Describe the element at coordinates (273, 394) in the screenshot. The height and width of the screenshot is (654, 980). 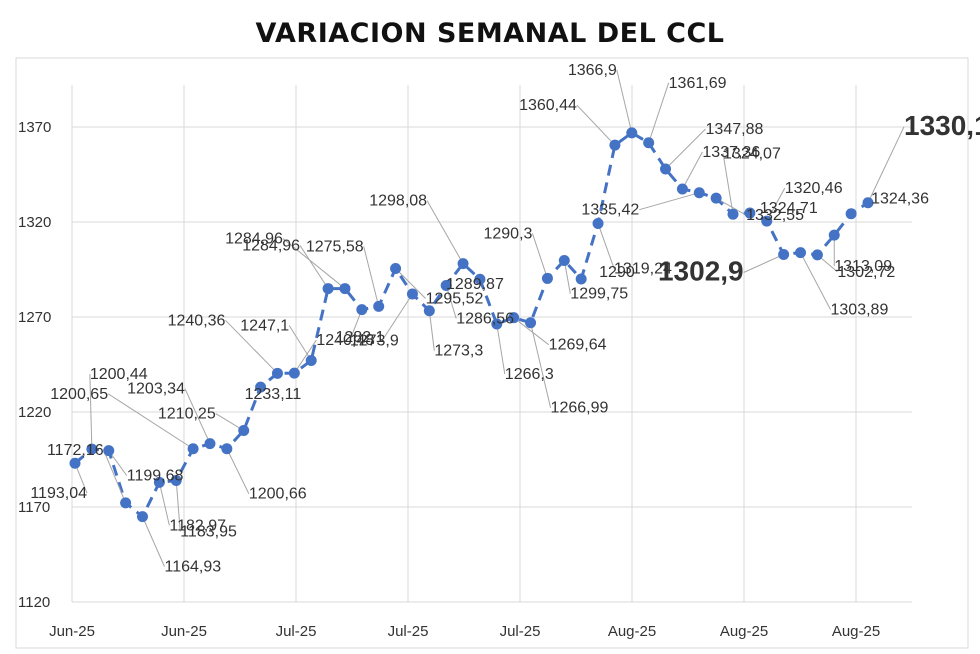
I see `data-label: 1233,11` at that location.